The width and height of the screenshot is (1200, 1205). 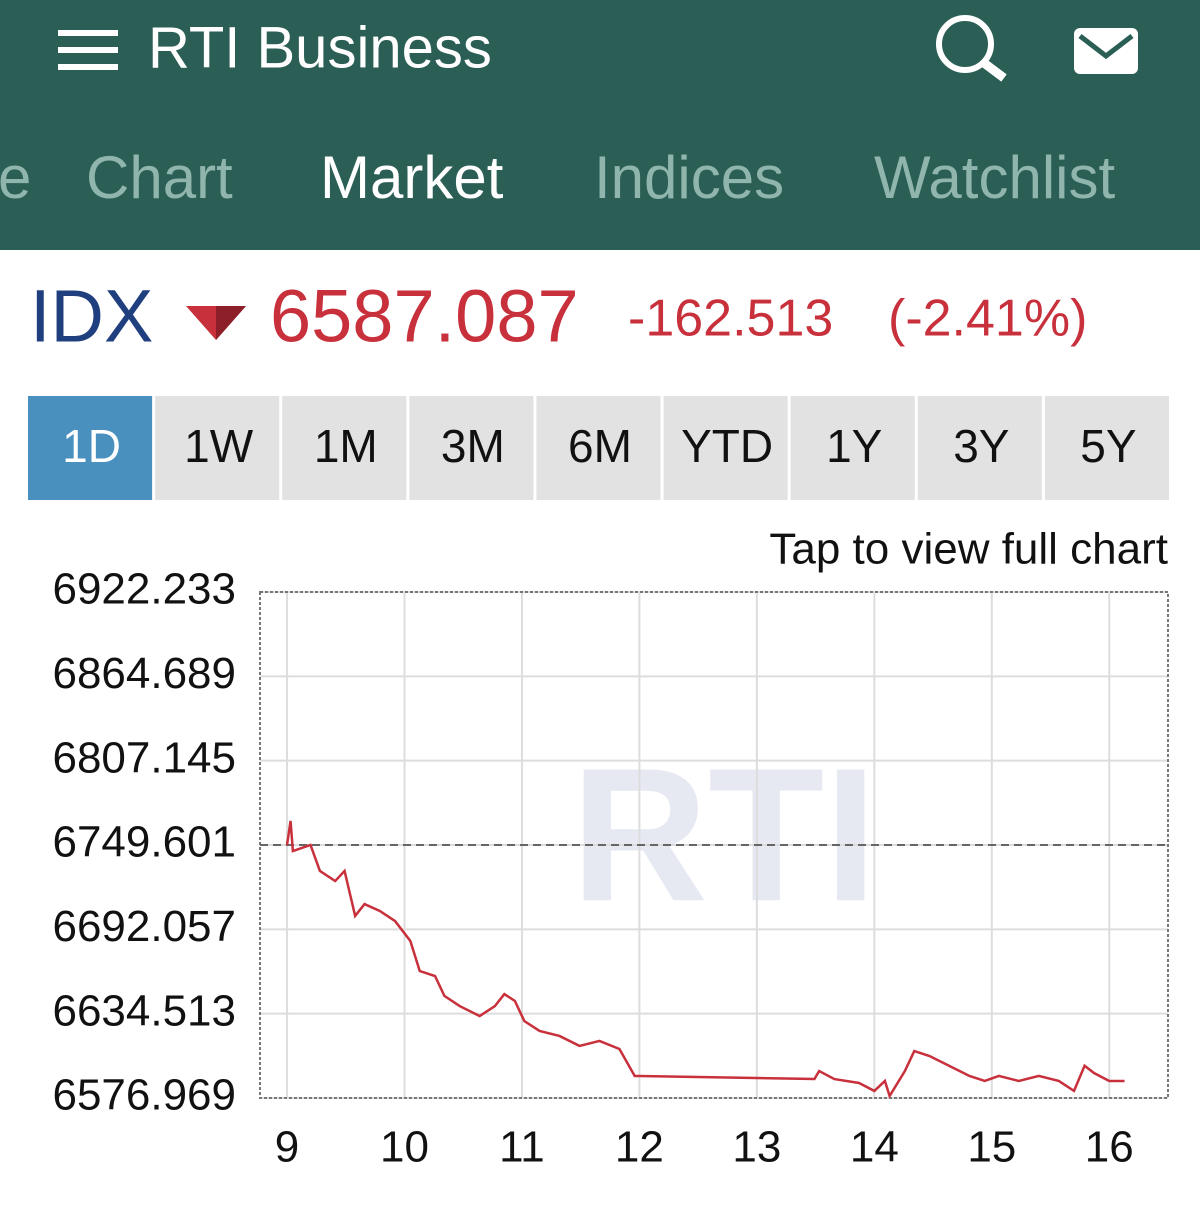 I want to click on change: -162.513, so click(x=730, y=319).